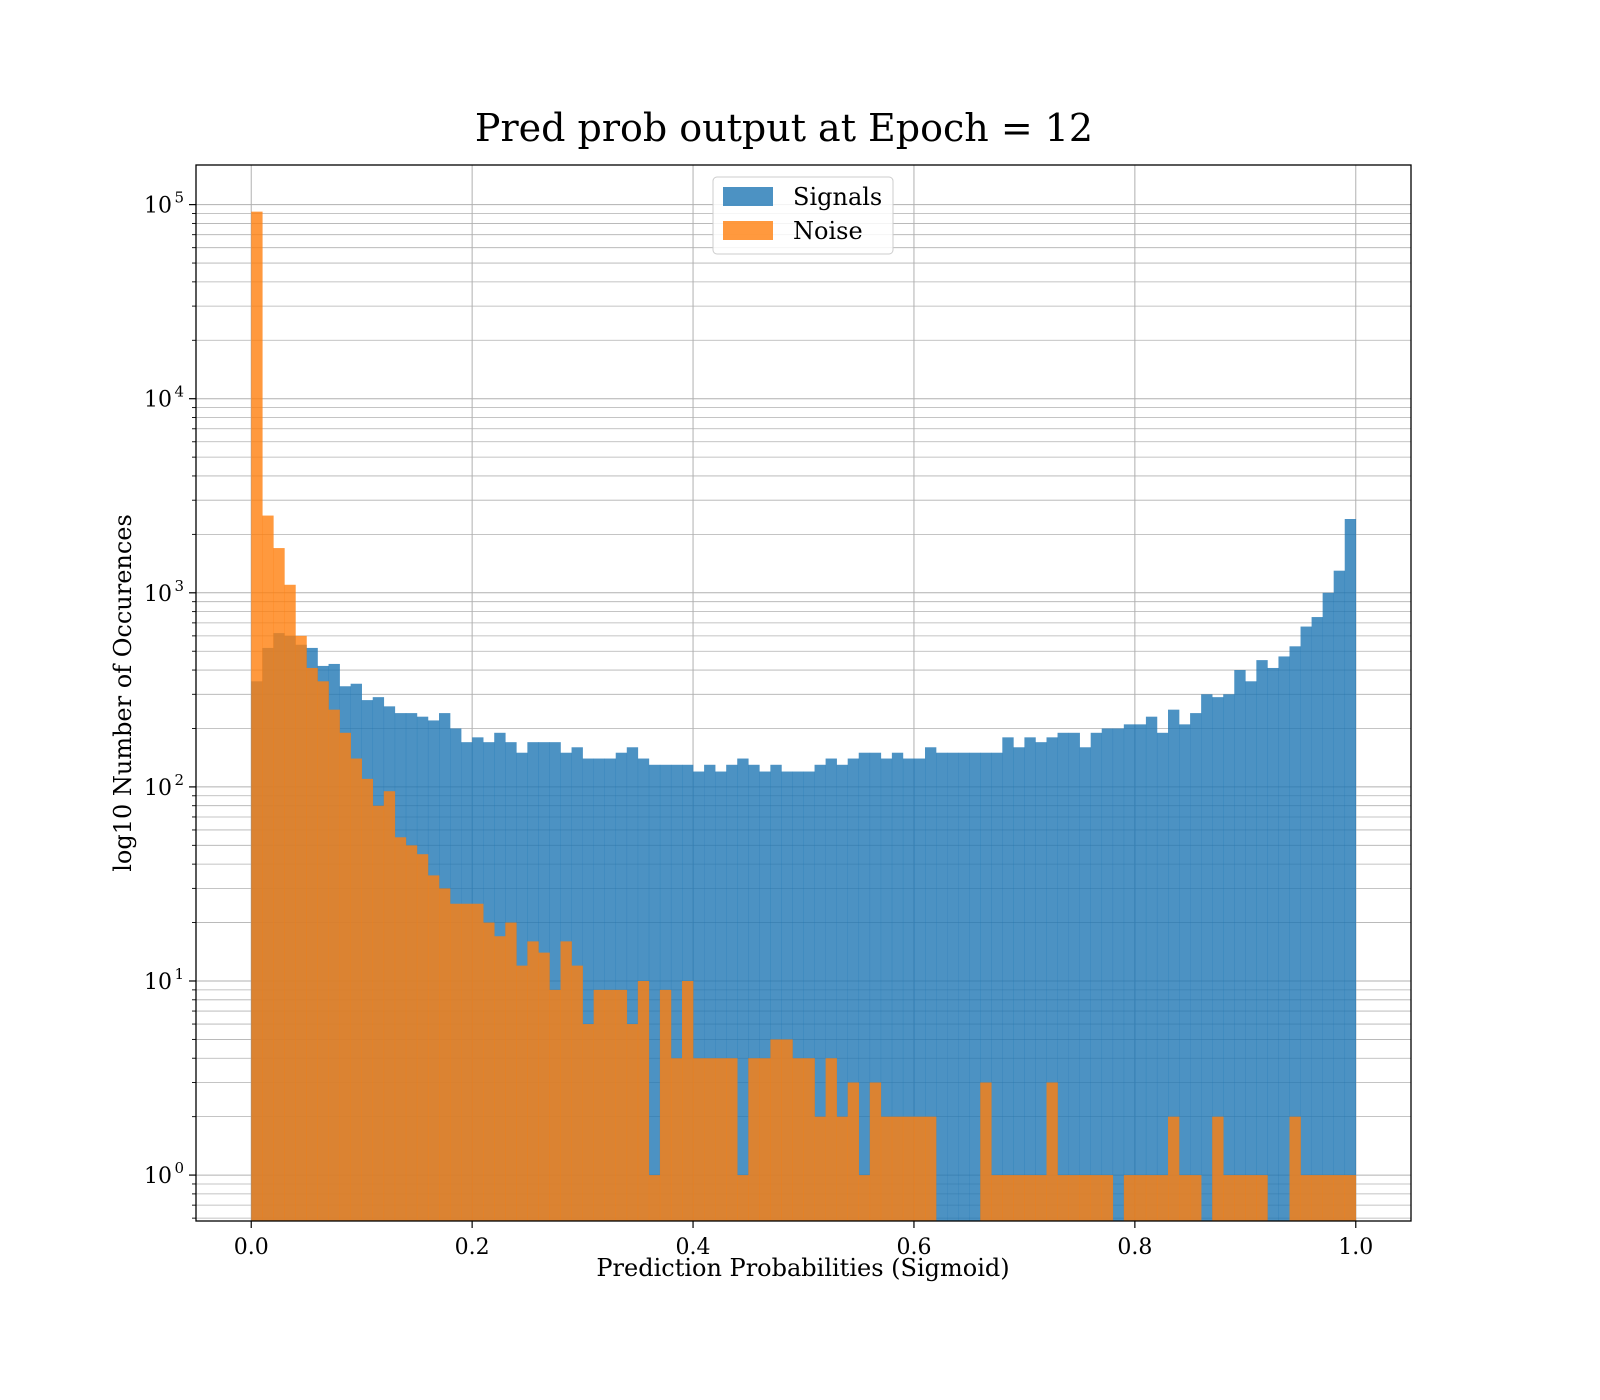  I want to click on y-tick-exponent: 3, so click(179, 586).